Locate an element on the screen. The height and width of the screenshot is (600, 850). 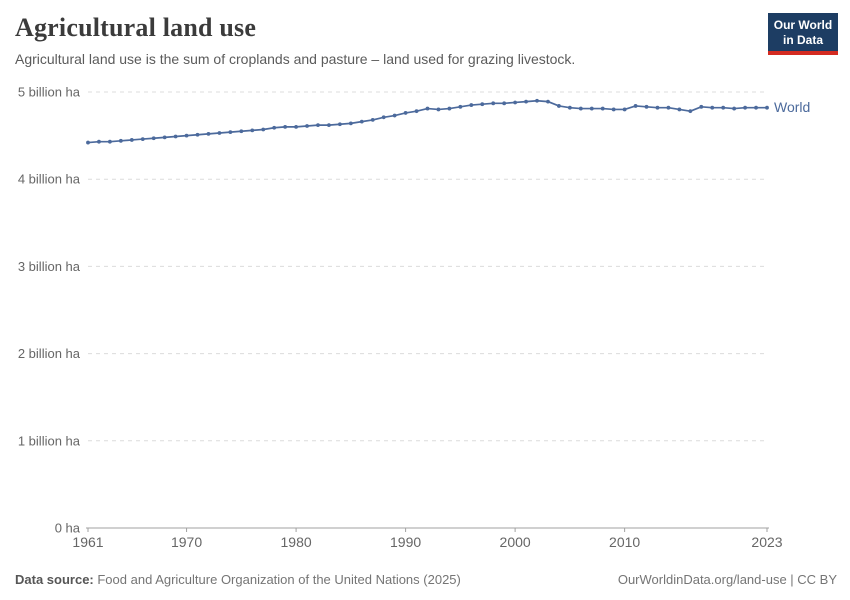
x-axis-tick-label: 1980 is located at coordinates (296, 542).